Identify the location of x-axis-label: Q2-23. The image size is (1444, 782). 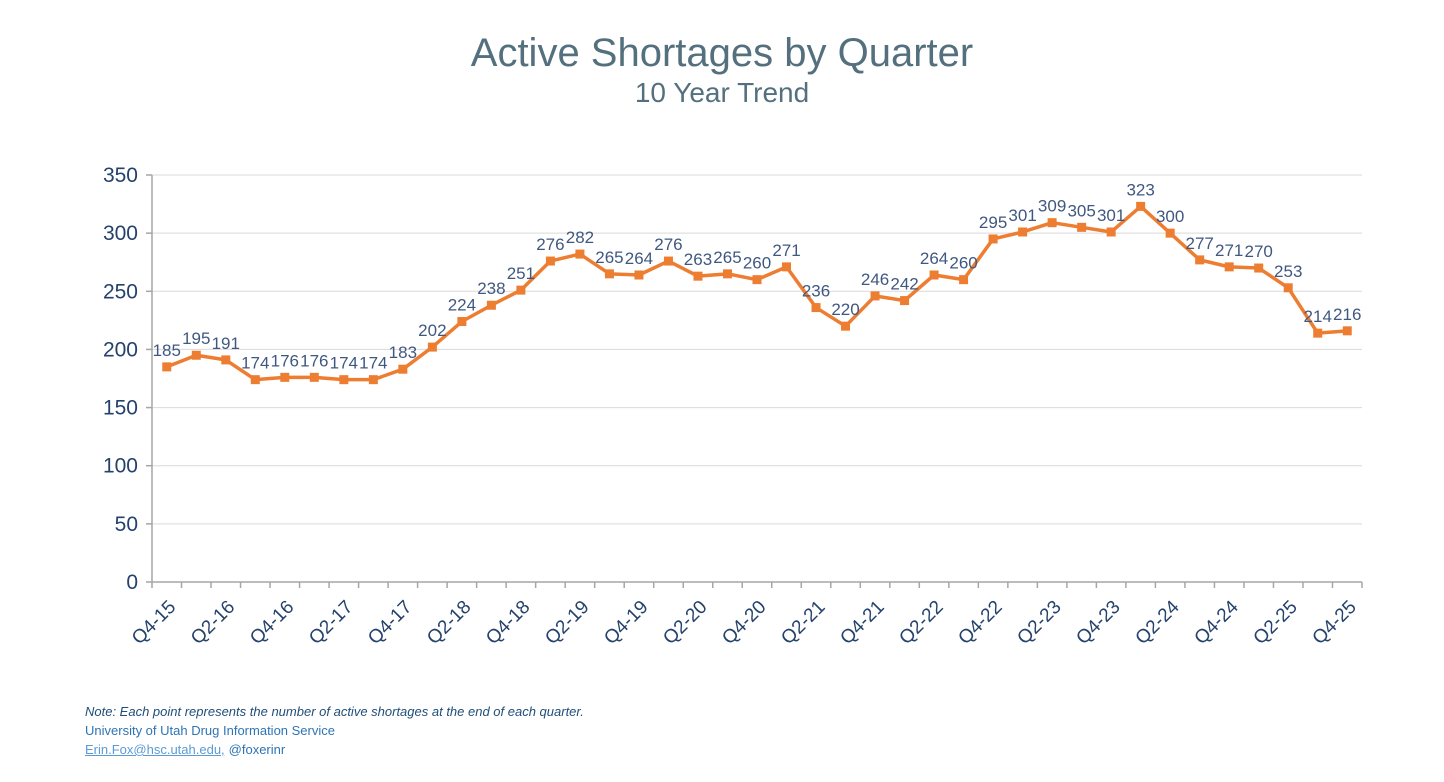
(1039, 623).